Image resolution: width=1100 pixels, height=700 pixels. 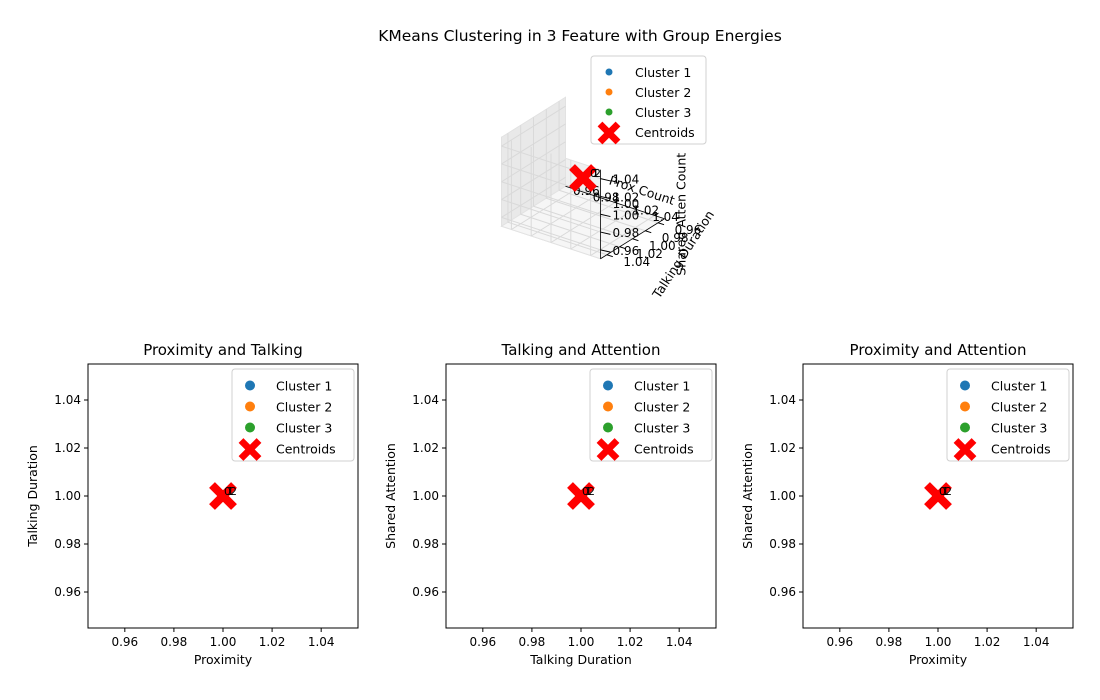 I want to click on z-tick-label: 1.00, so click(x=626, y=215).